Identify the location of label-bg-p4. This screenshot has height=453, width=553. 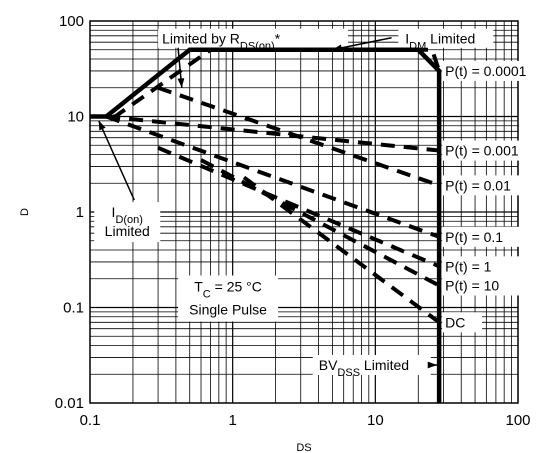
(483, 236).